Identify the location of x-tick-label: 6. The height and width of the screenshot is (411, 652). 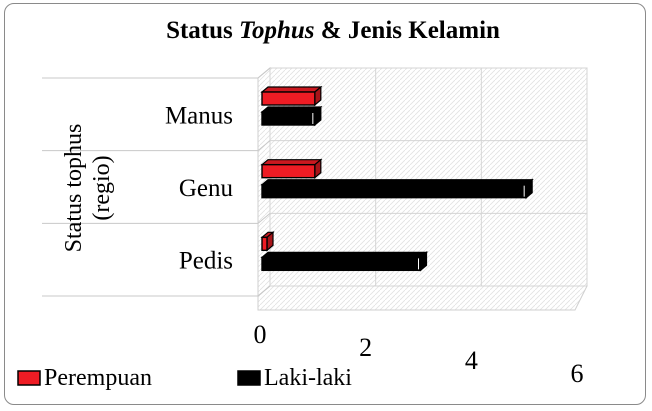
(577, 373).